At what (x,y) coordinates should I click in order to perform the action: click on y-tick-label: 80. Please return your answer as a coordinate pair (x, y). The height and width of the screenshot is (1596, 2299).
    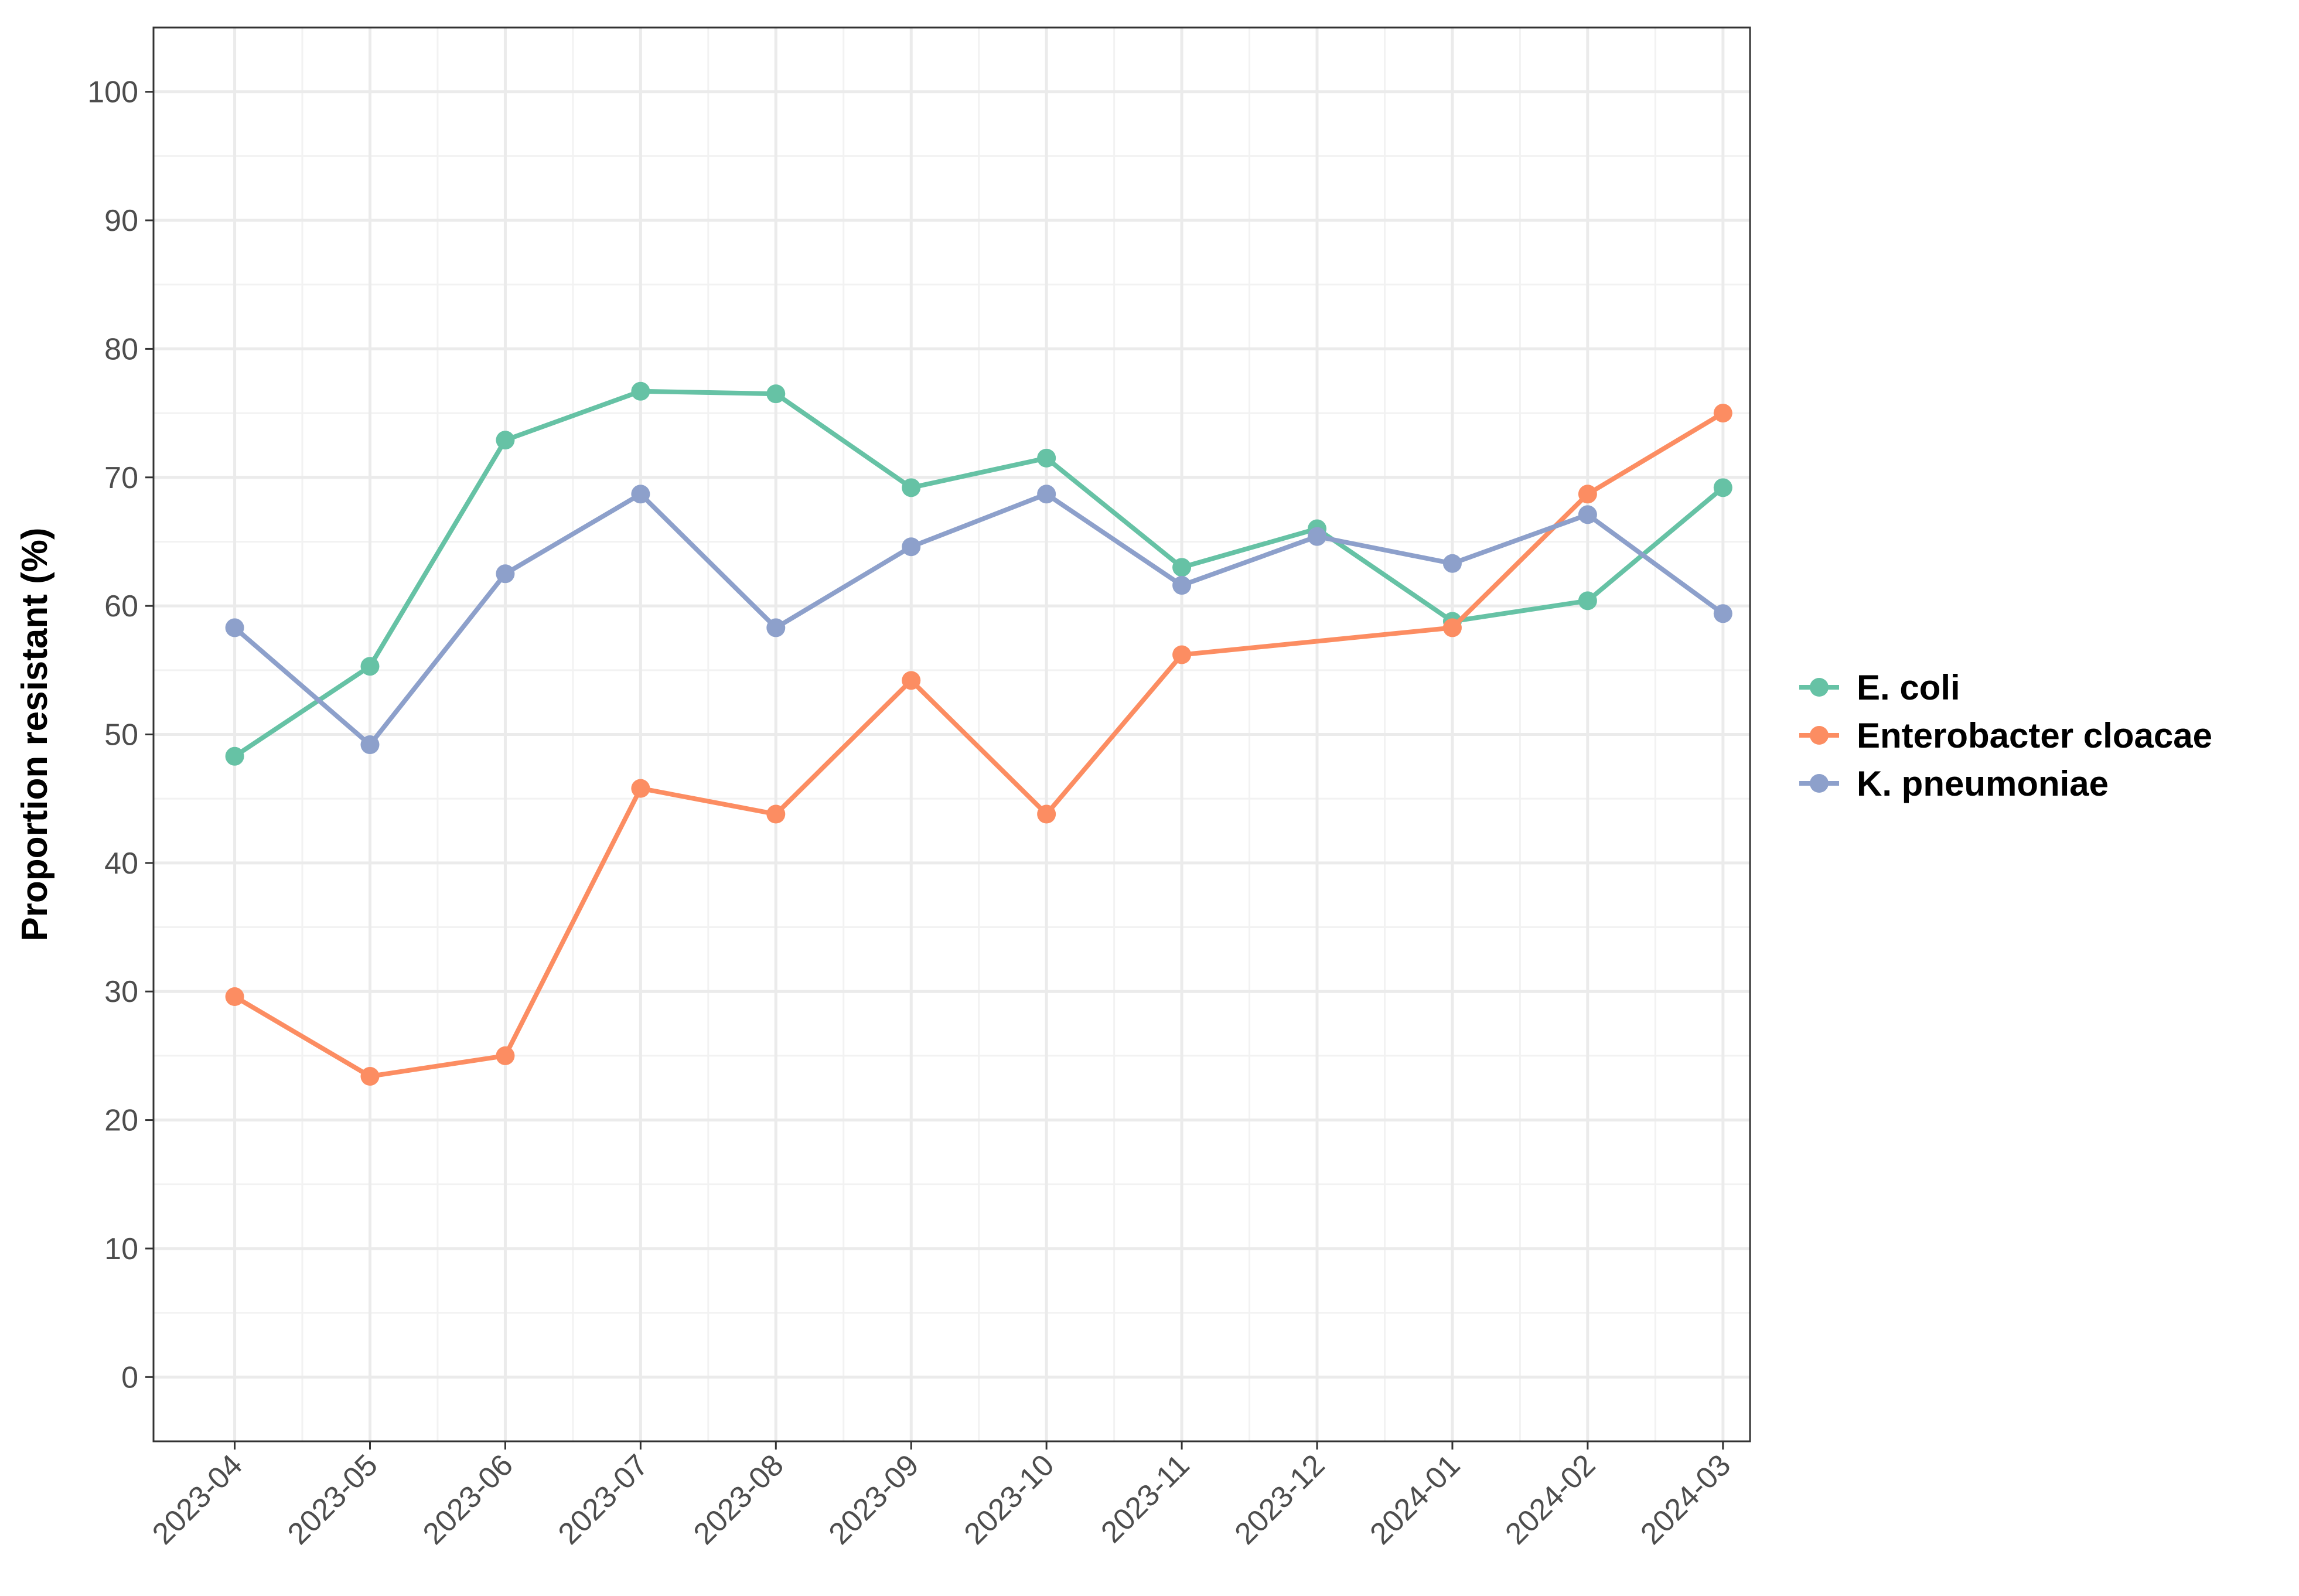
    Looking at the image, I should click on (121, 349).